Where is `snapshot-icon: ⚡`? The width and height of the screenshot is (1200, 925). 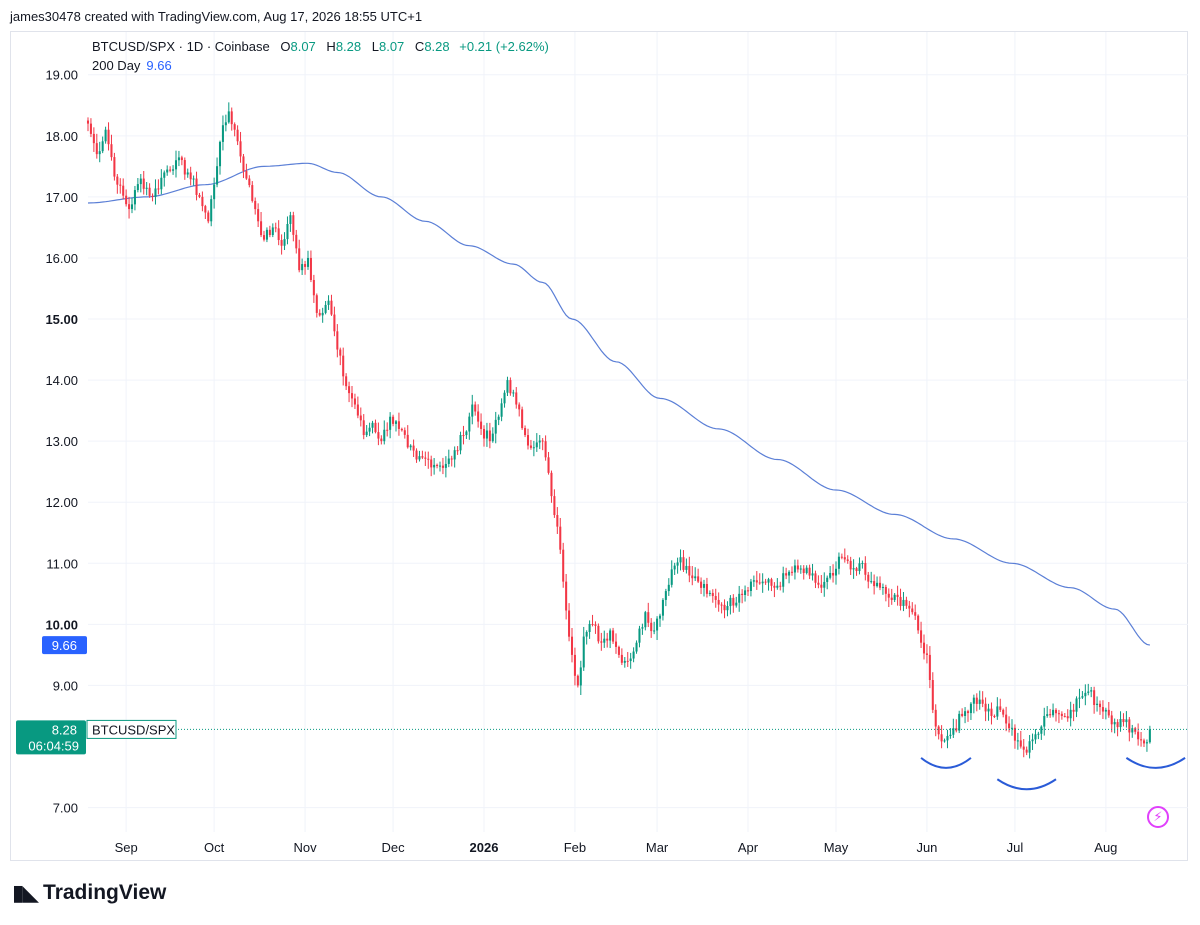 snapshot-icon: ⚡ is located at coordinates (1158, 817).